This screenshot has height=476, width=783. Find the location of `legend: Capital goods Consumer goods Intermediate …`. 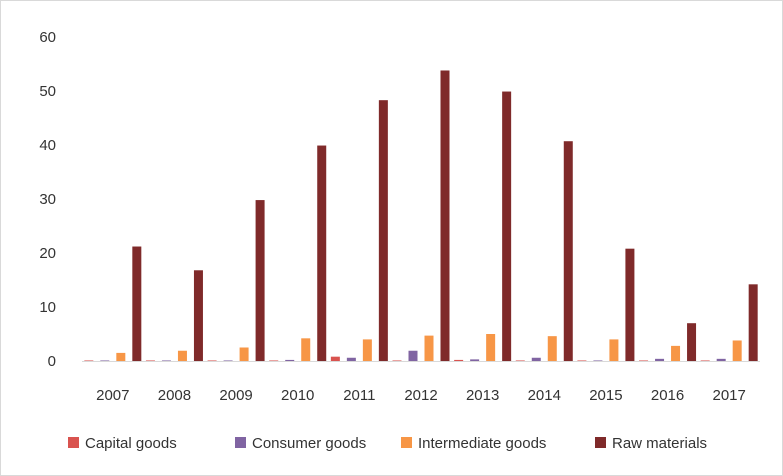

legend: Capital goods Consumer goods Intermediate … is located at coordinates (387, 443).